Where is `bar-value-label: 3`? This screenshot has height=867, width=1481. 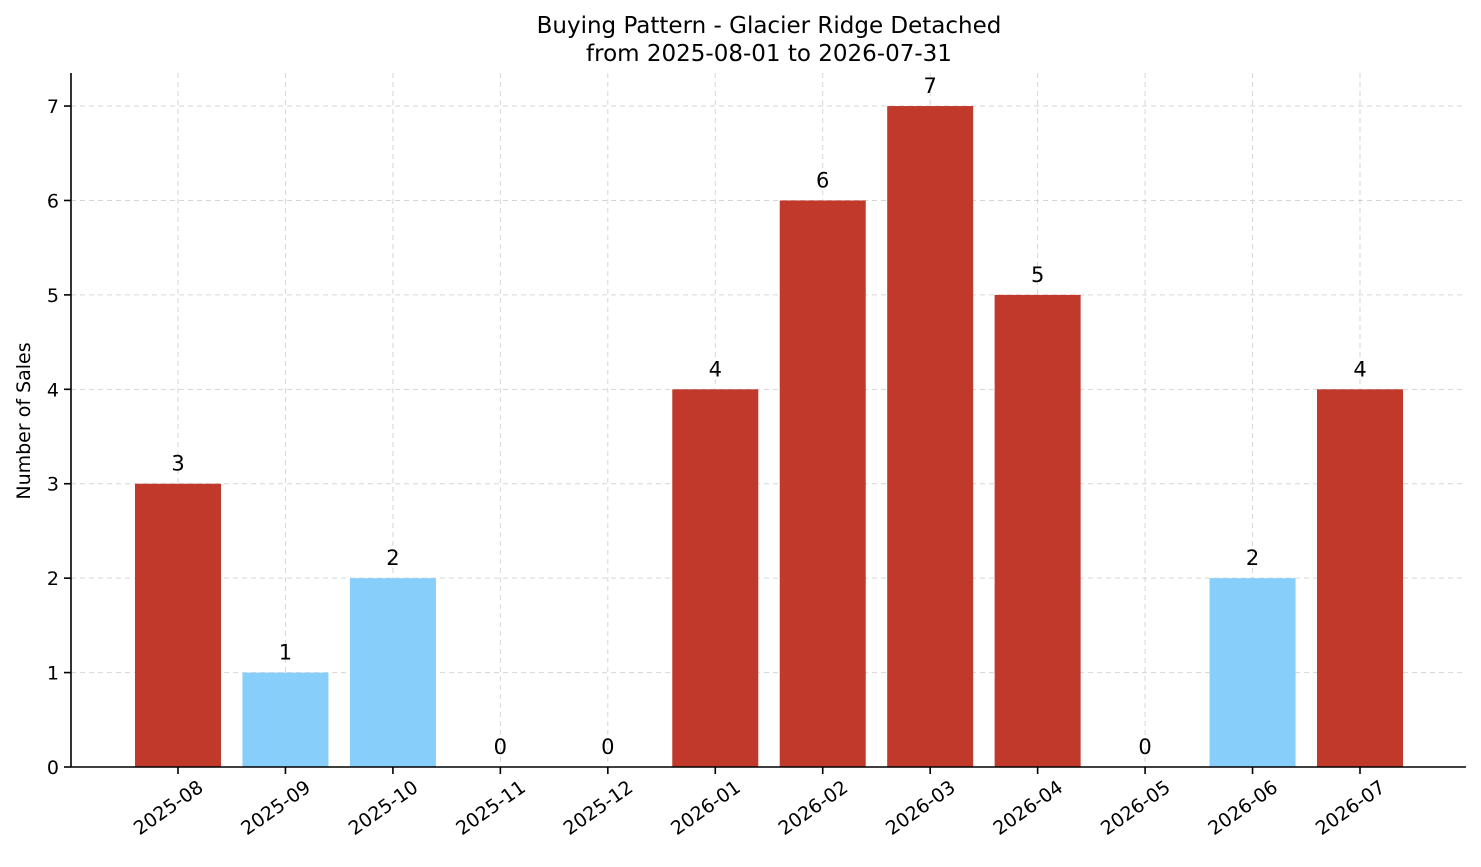 bar-value-label: 3 is located at coordinates (177, 464).